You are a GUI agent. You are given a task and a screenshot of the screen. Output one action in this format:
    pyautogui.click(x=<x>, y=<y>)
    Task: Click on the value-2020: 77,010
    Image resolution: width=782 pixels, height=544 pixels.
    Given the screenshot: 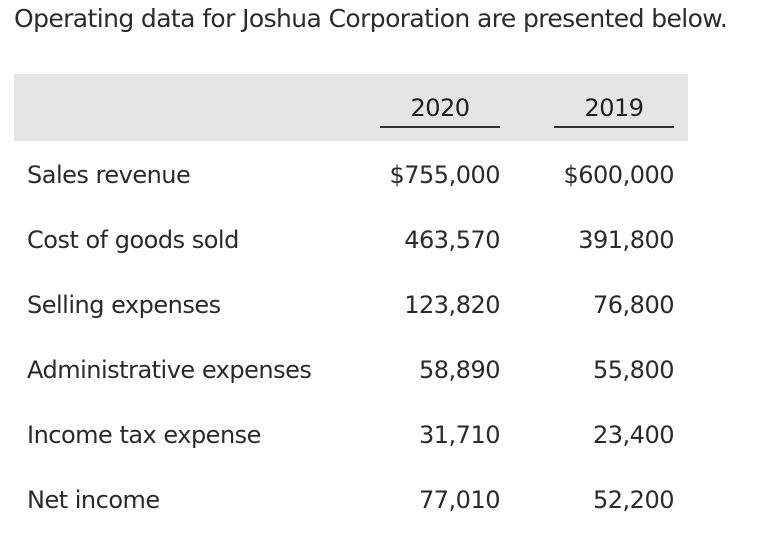 What is the action you would take?
    pyautogui.click(x=459, y=500)
    